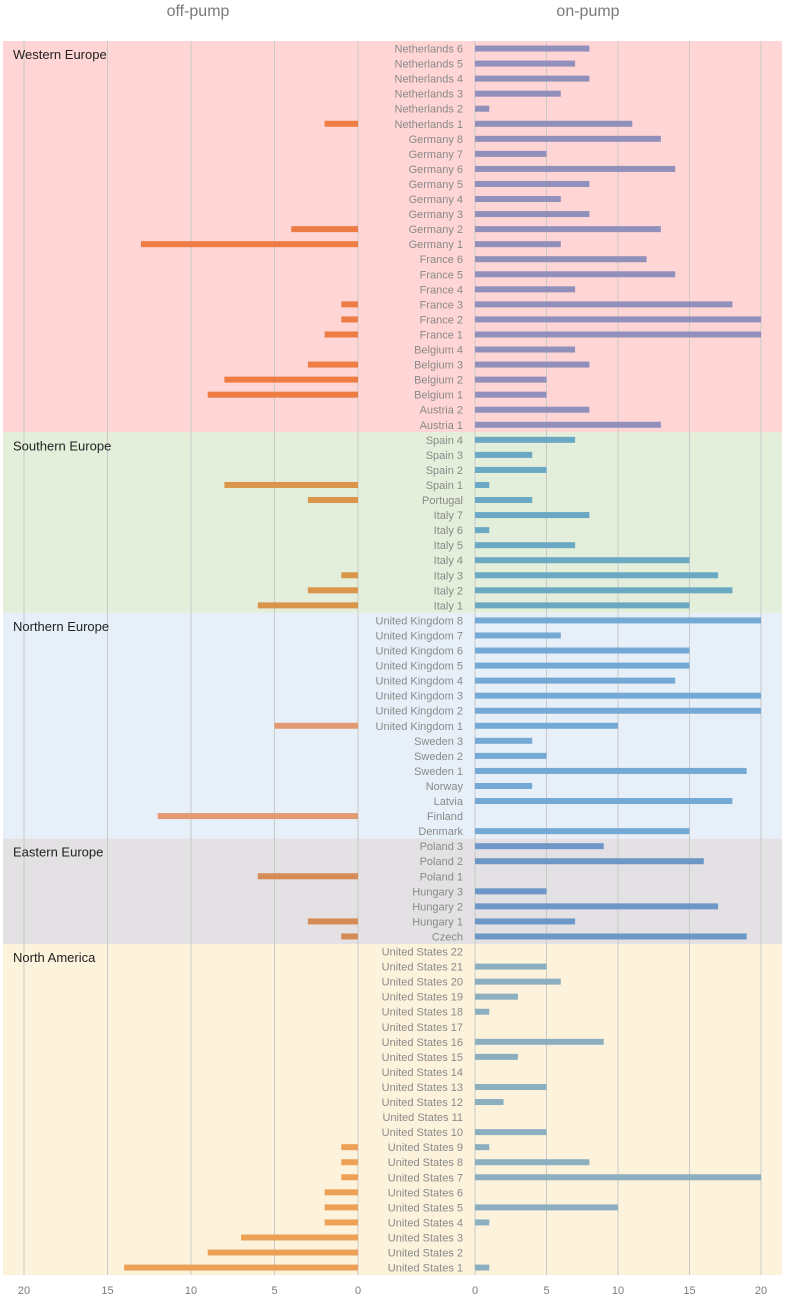 This screenshot has height=1299, width=785. Describe the element at coordinates (425, 1254) in the screenshot. I see `category-label: United States 2` at that location.